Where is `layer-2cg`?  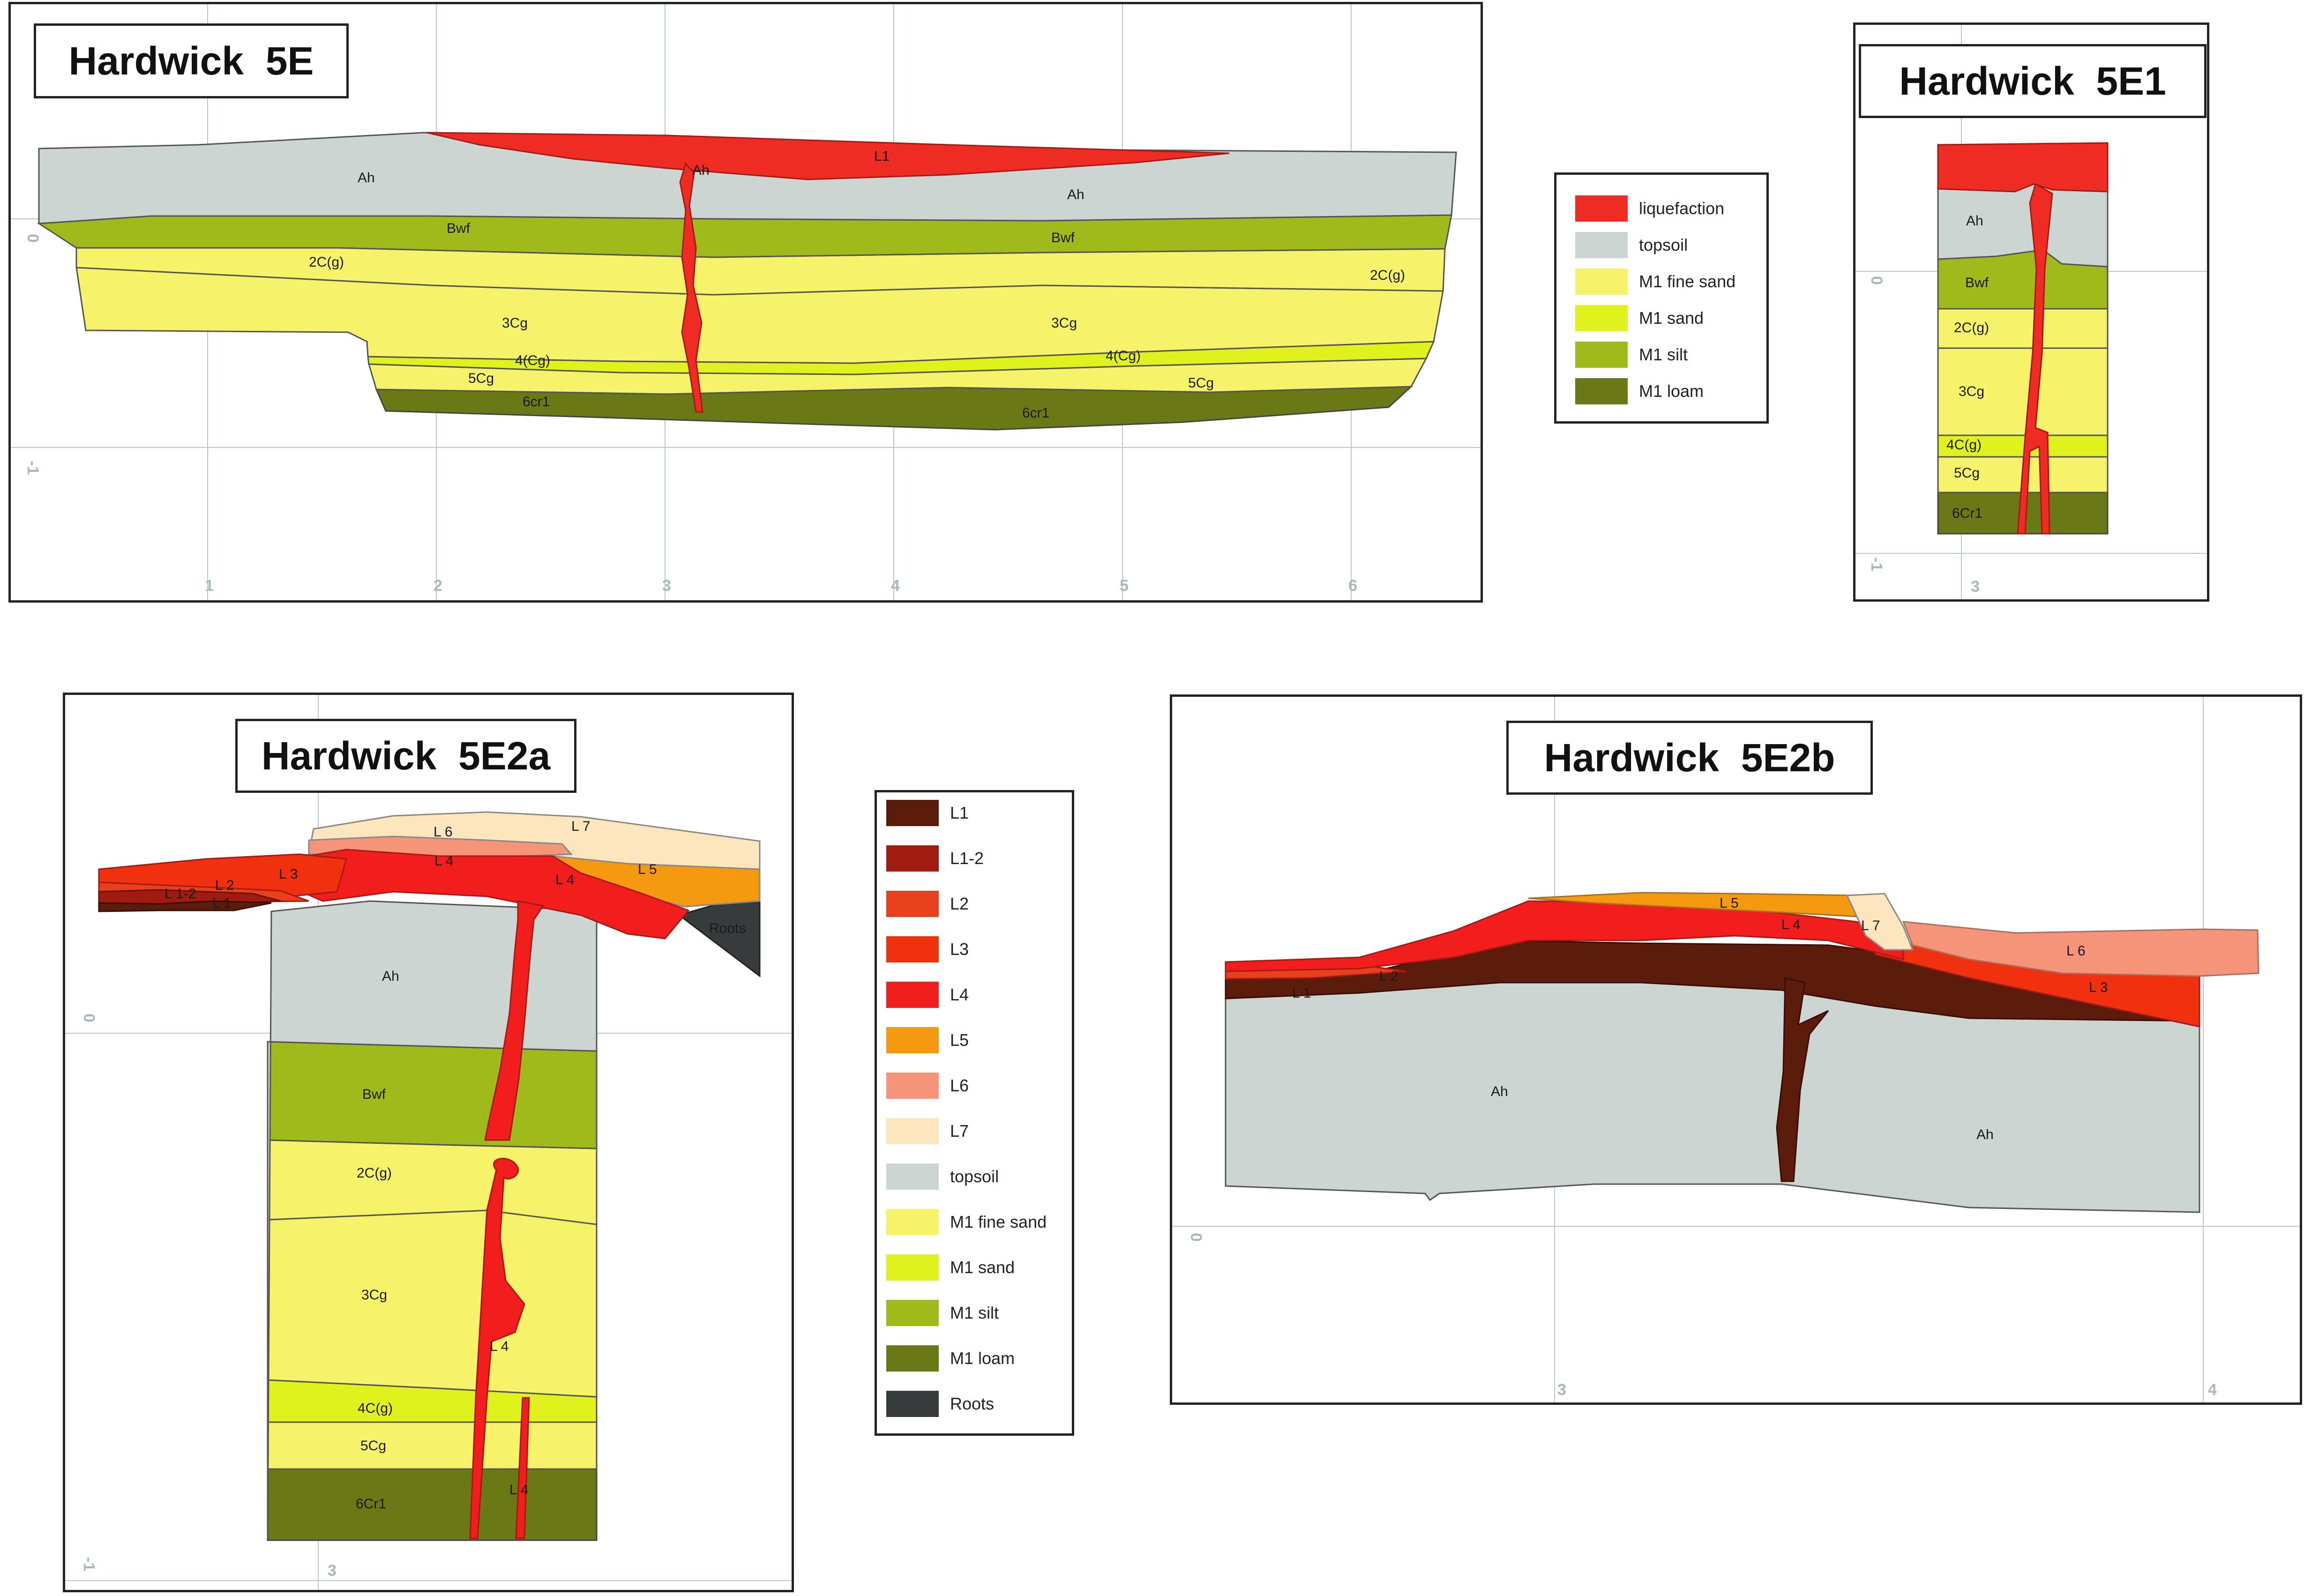 layer-2cg is located at coordinates (2023, 328).